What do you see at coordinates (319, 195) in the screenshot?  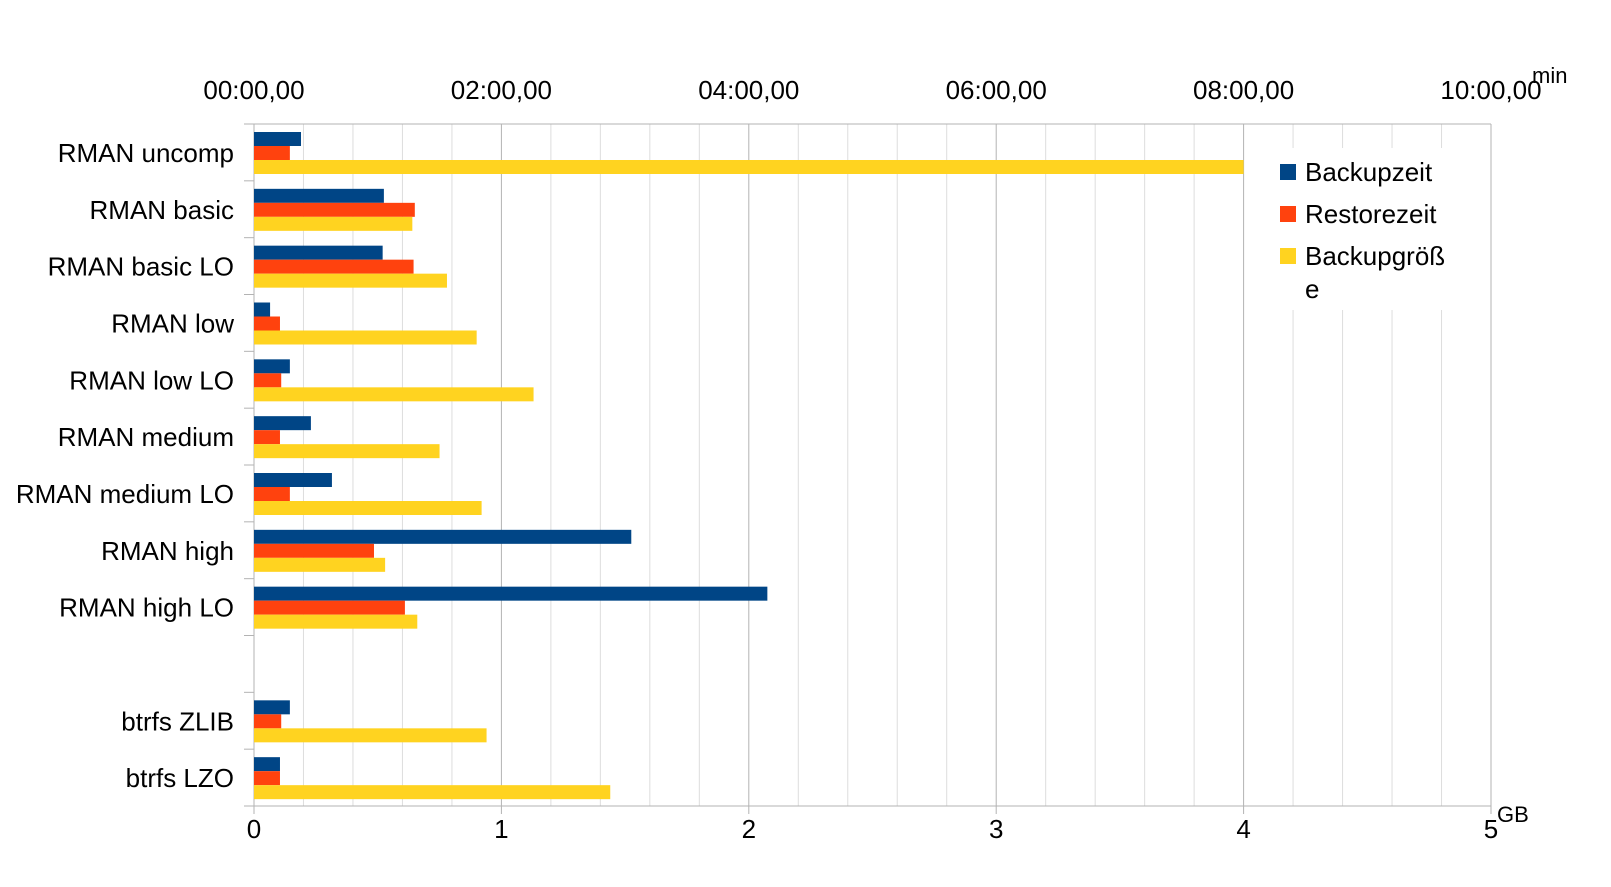 I see `bar-backupzeit-rman-basic` at bounding box center [319, 195].